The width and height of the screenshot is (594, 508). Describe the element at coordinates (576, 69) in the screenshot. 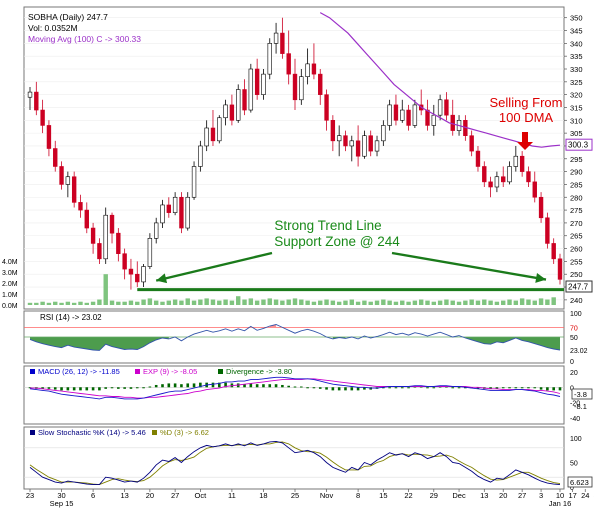

I see `price-tick-label: 330` at that location.